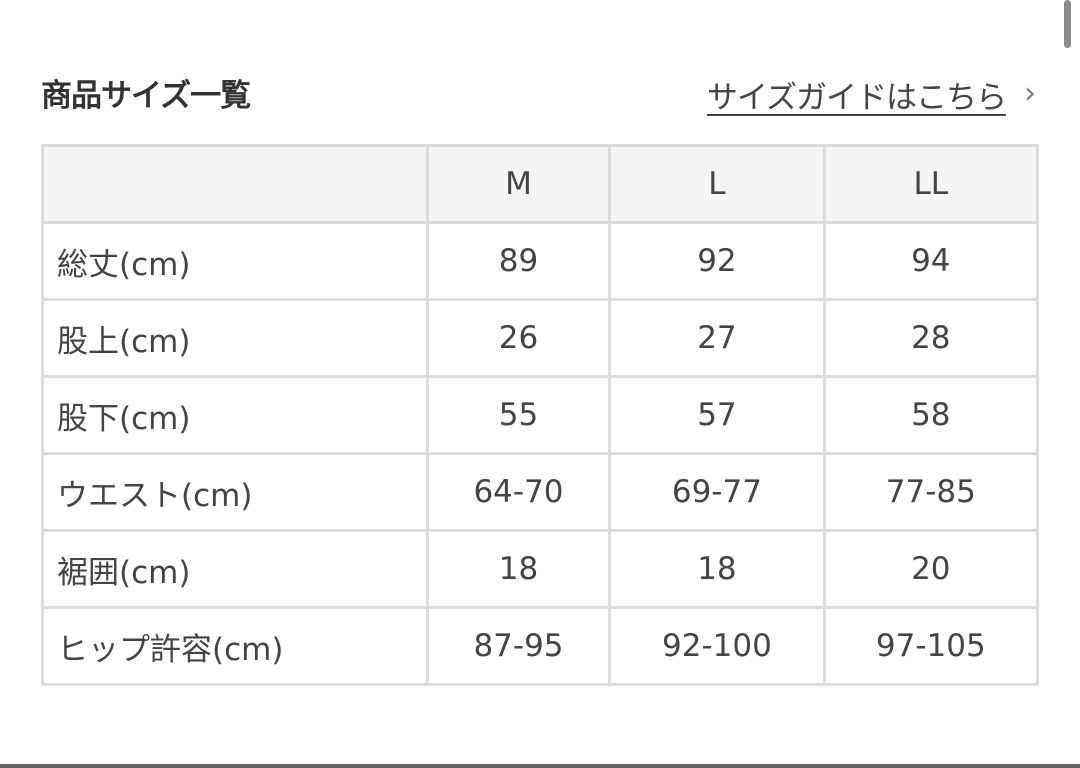  Describe the element at coordinates (717, 338) in the screenshot. I see `table-cell: 27` at that location.